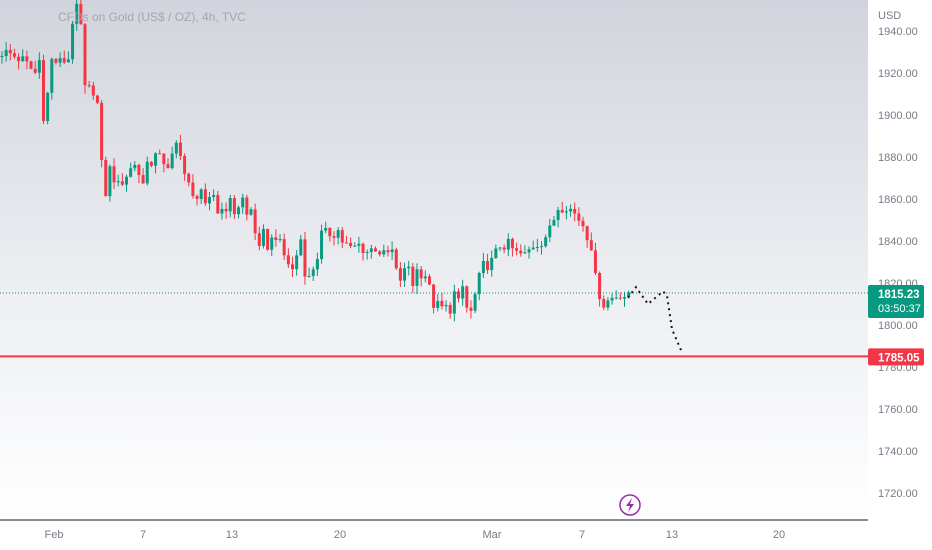  I want to click on price-tick-label: 1920.00, so click(898, 74).